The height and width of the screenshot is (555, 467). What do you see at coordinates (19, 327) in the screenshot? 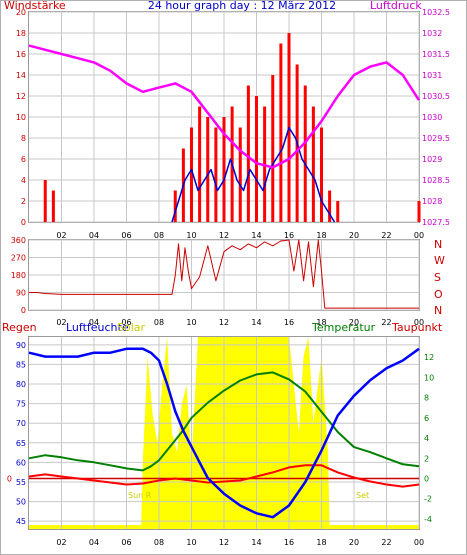
I see `rain-axis-title: Regen` at bounding box center [19, 327].